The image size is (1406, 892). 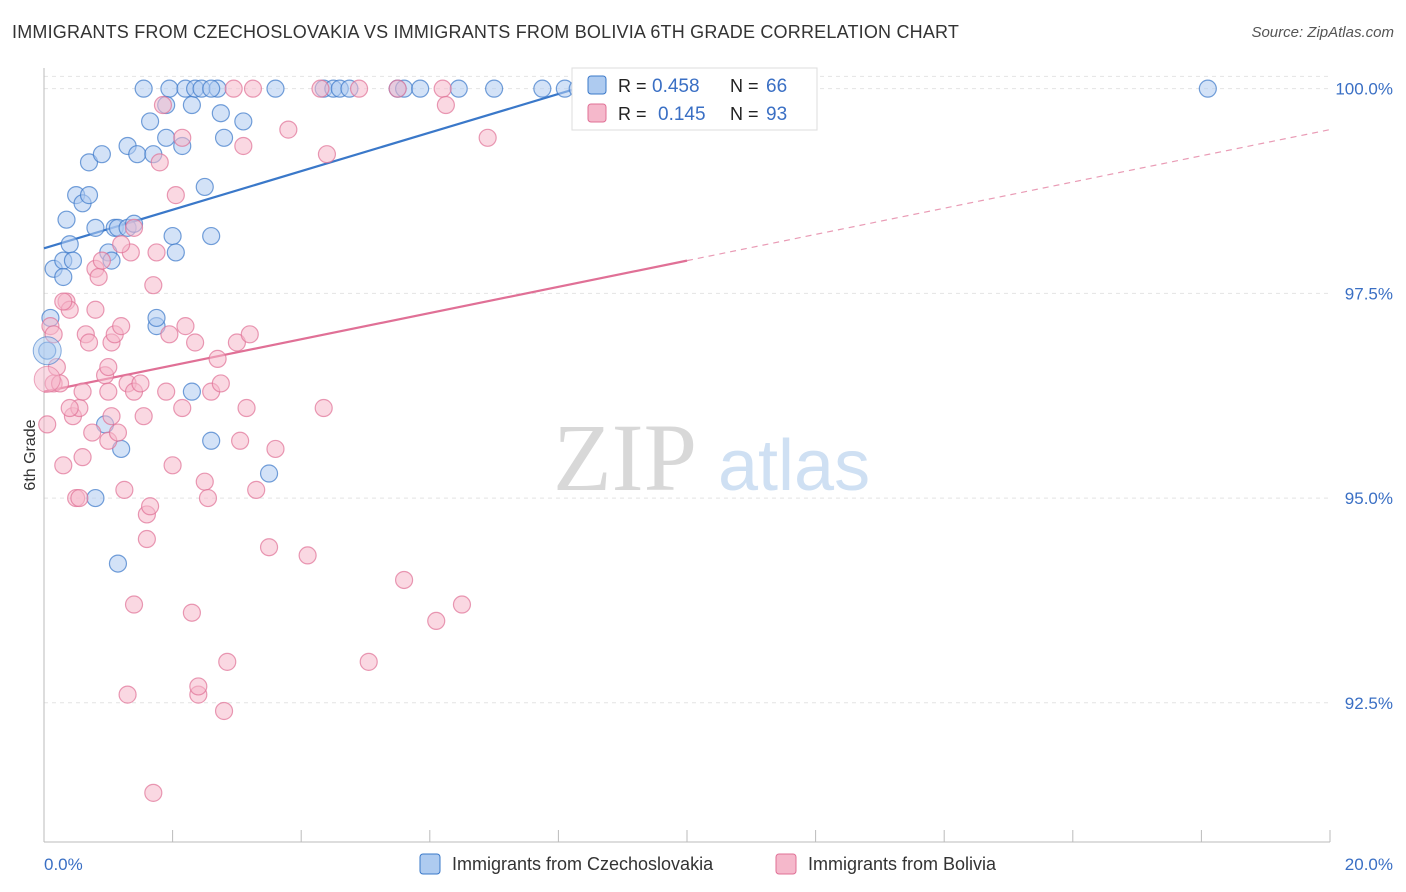 I want to click on x-tick-label: 0.0%, so click(x=63, y=864).